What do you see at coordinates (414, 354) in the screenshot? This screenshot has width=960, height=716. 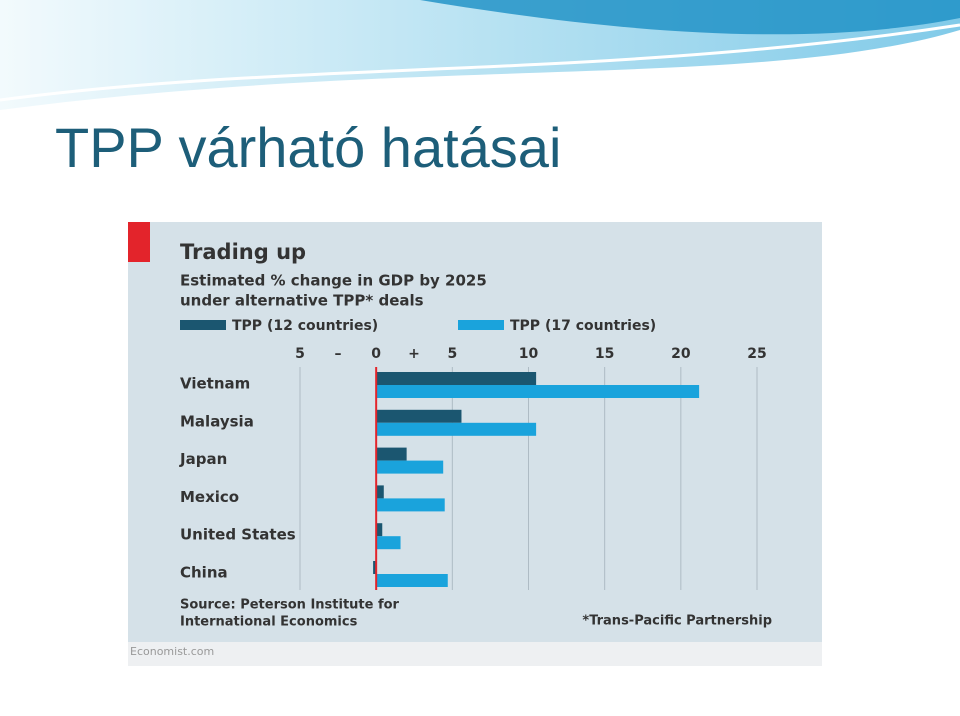 I see `sign-label: +` at bounding box center [414, 354].